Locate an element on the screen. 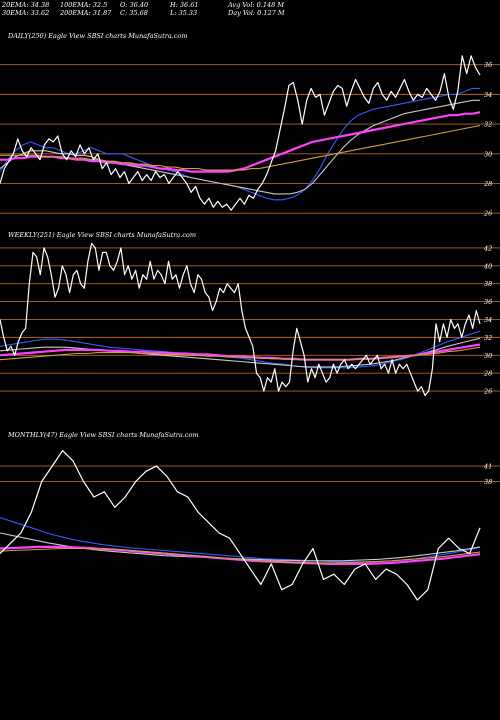 This screenshot has height=720, width=500. y-tick-label: 42 is located at coordinates (487, 248).